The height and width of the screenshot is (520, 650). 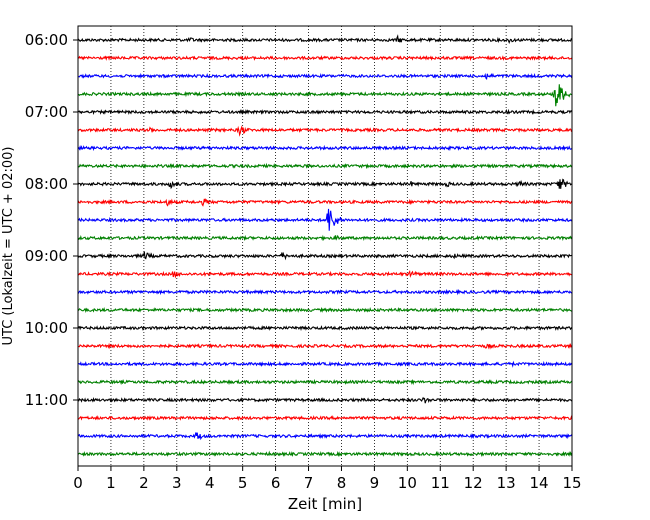 I want to click on y-axis-label: UTC (Lokalzeit = UTC + 02:00), so click(x=8, y=246).